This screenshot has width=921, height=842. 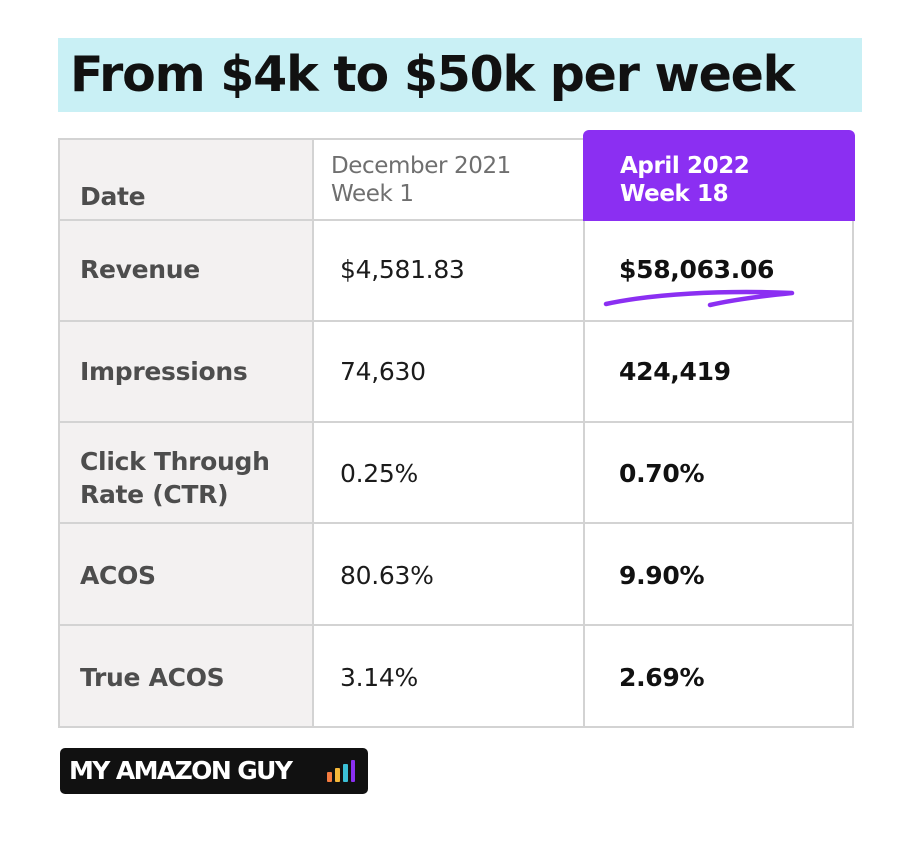 What do you see at coordinates (675, 371) in the screenshot?
I see `impressions-after-value: 424,419` at bounding box center [675, 371].